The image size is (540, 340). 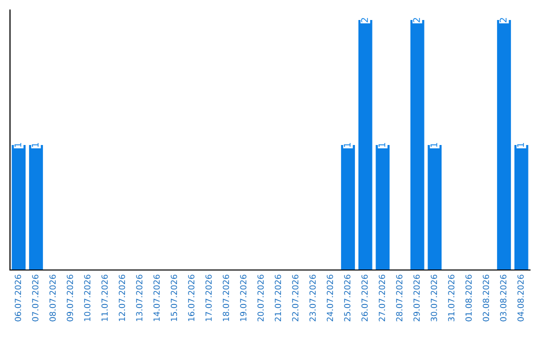 What do you see at coordinates (416, 298) in the screenshot?
I see `x-tick-label: 29.07.2026` at bounding box center [416, 298].